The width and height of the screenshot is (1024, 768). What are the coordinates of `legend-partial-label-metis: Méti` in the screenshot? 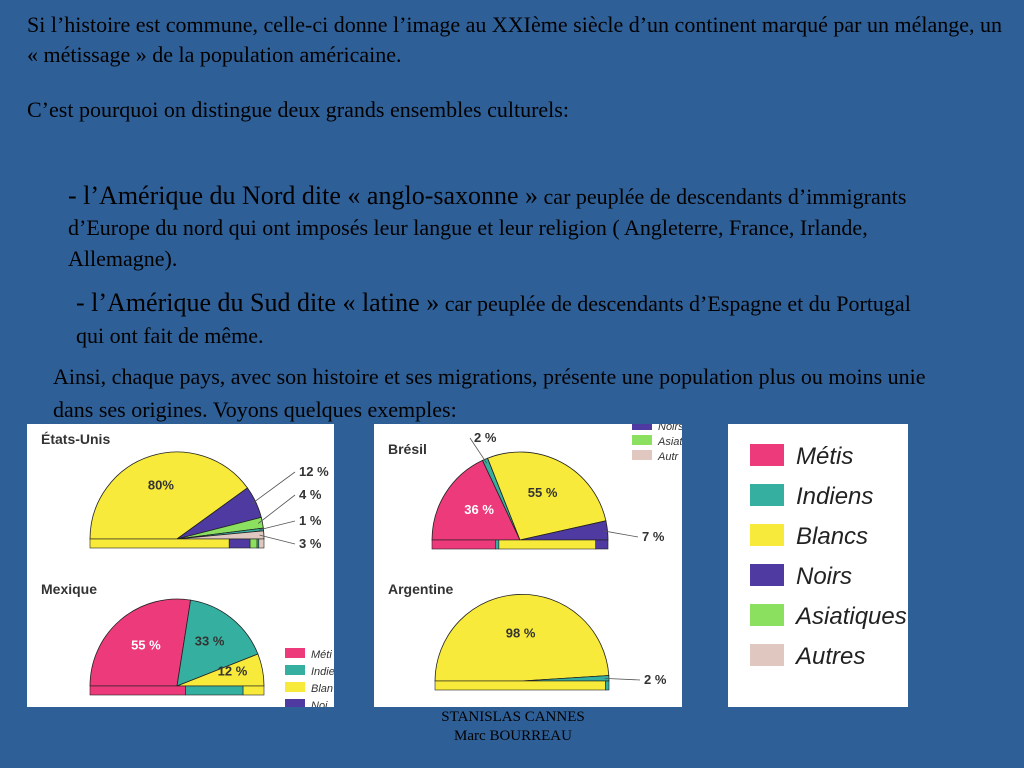 It's located at (321, 655).